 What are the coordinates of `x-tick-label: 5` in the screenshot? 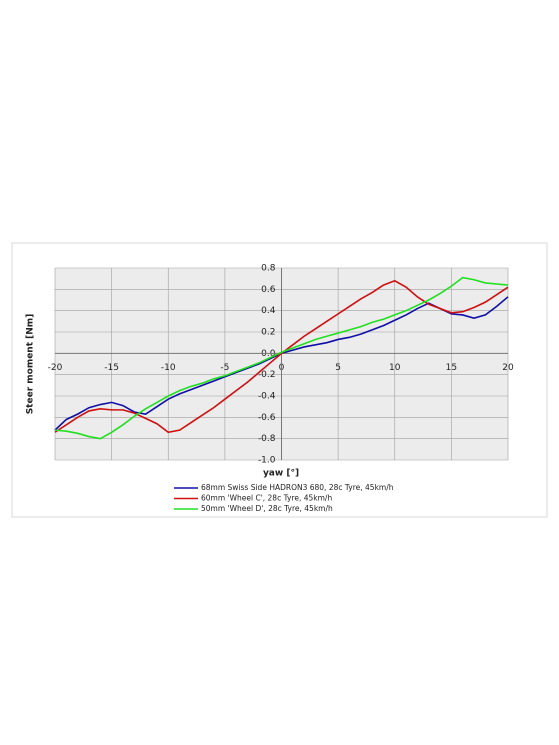 It's located at (338, 368).